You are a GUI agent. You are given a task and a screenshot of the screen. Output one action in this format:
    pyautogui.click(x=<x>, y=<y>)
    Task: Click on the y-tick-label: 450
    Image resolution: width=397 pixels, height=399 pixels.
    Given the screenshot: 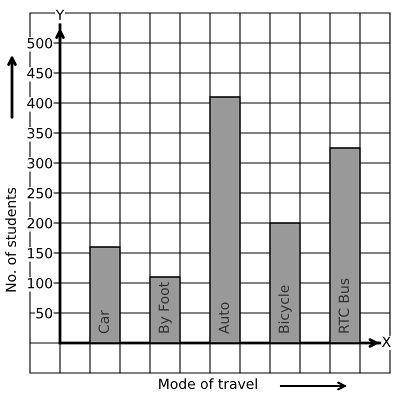 What is the action you would take?
    pyautogui.click(x=39, y=73)
    